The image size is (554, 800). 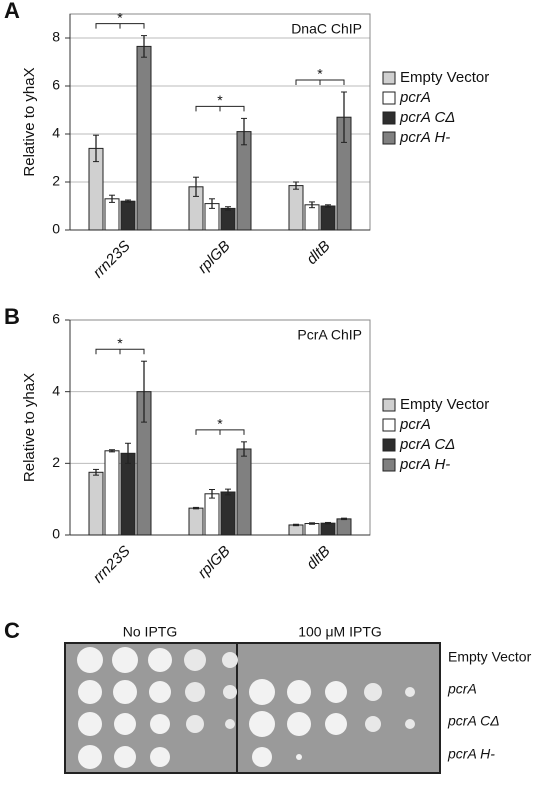 I want to click on row-label: pcrA, so click(x=462, y=689).